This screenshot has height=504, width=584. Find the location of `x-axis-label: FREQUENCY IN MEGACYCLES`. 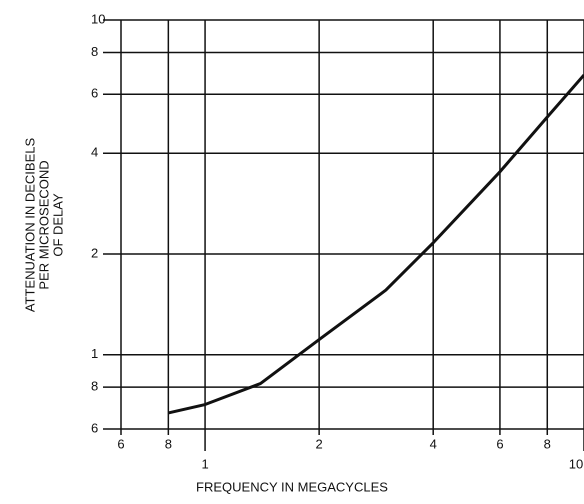

x-axis-label: FREQUENCY IN MEGACYCLES is located at coordinates (292, 486).